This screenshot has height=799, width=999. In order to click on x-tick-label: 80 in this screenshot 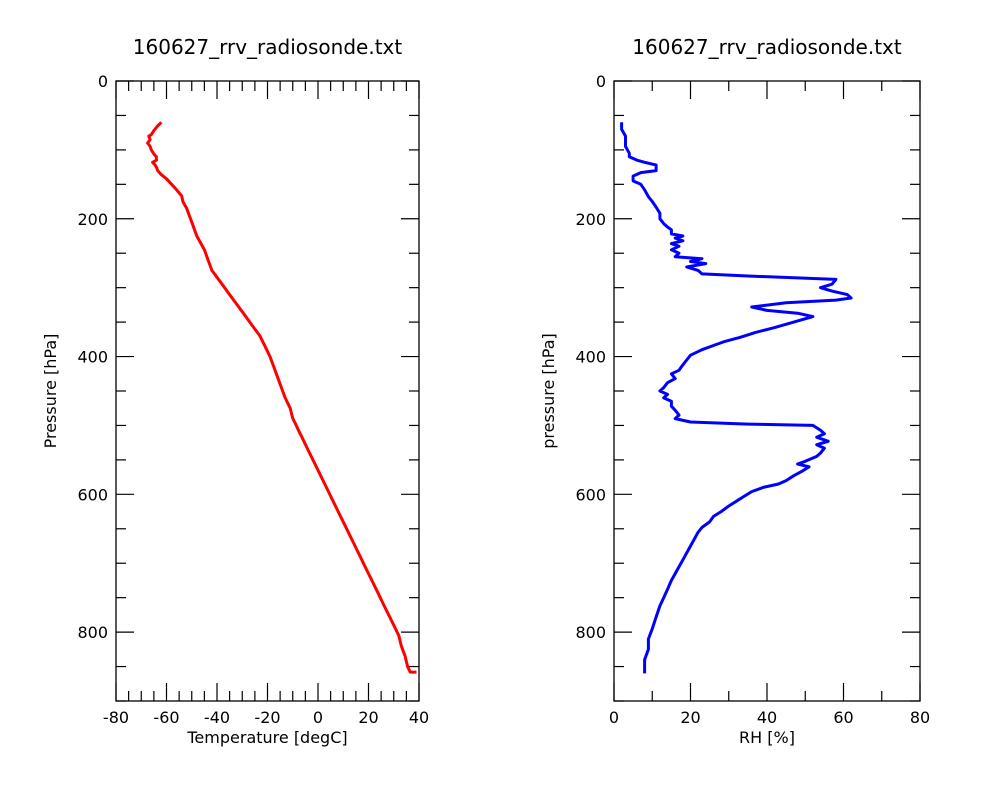, I will do `click(920, 717)`.